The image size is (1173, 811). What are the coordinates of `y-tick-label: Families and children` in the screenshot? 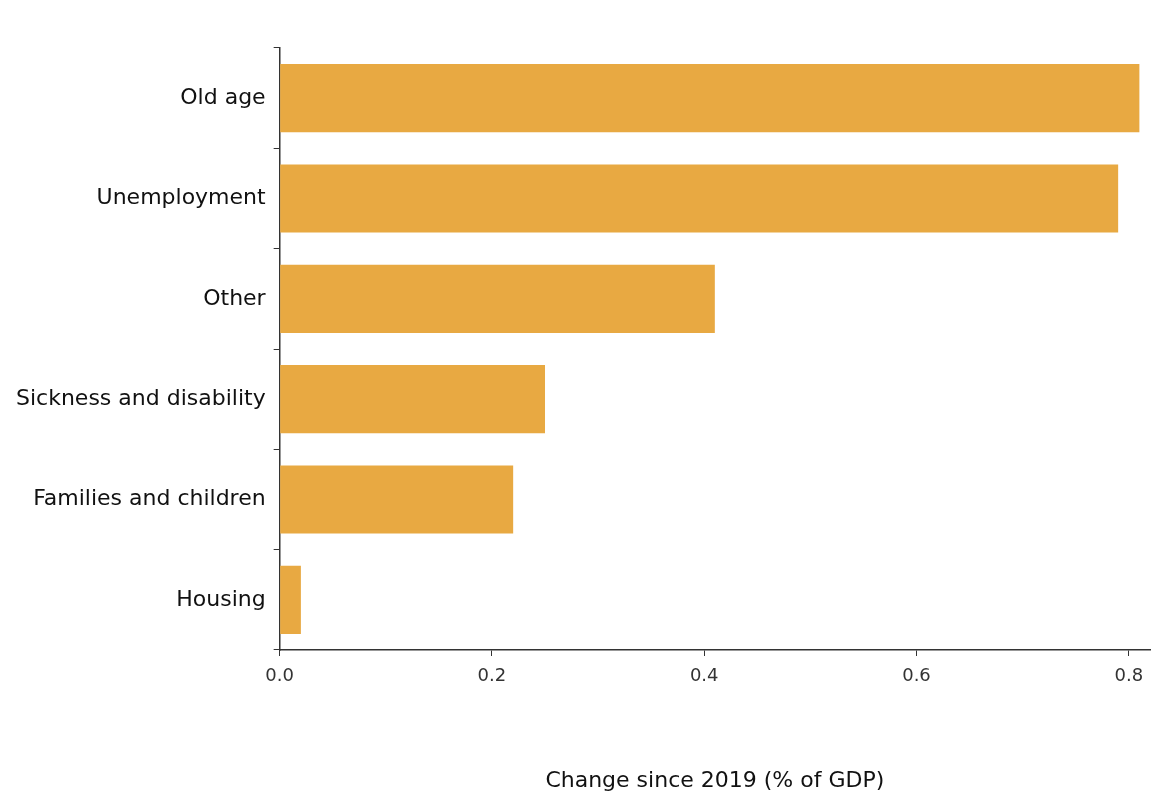 It's located at (149, 498).